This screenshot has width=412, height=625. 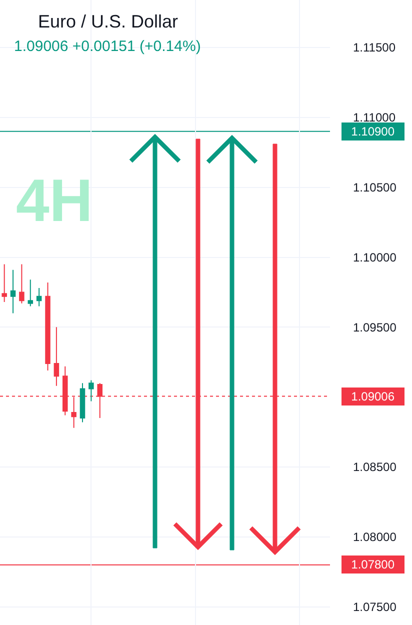 What do you see at coordinates (107, 46) in the screenshot?
I see `text: 1.09006 +0.00151 (+0.14%)` at bounding box center [107, 46].